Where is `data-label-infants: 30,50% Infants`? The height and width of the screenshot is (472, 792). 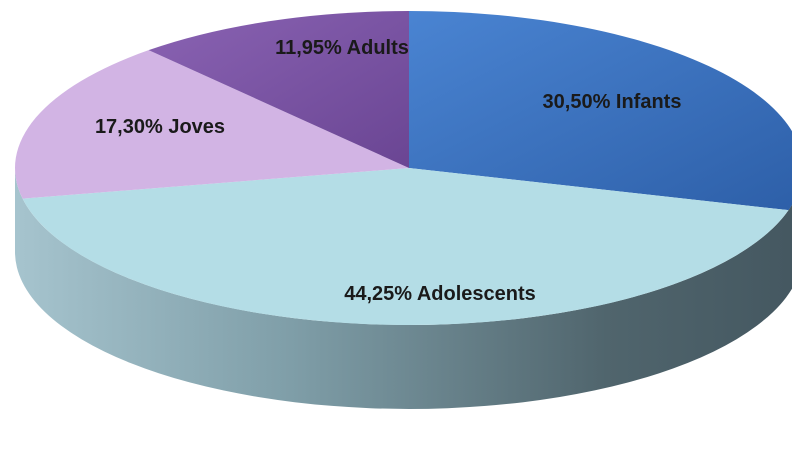
data-label-infants: 30,50% Infants is located at coordinates (612, 102).